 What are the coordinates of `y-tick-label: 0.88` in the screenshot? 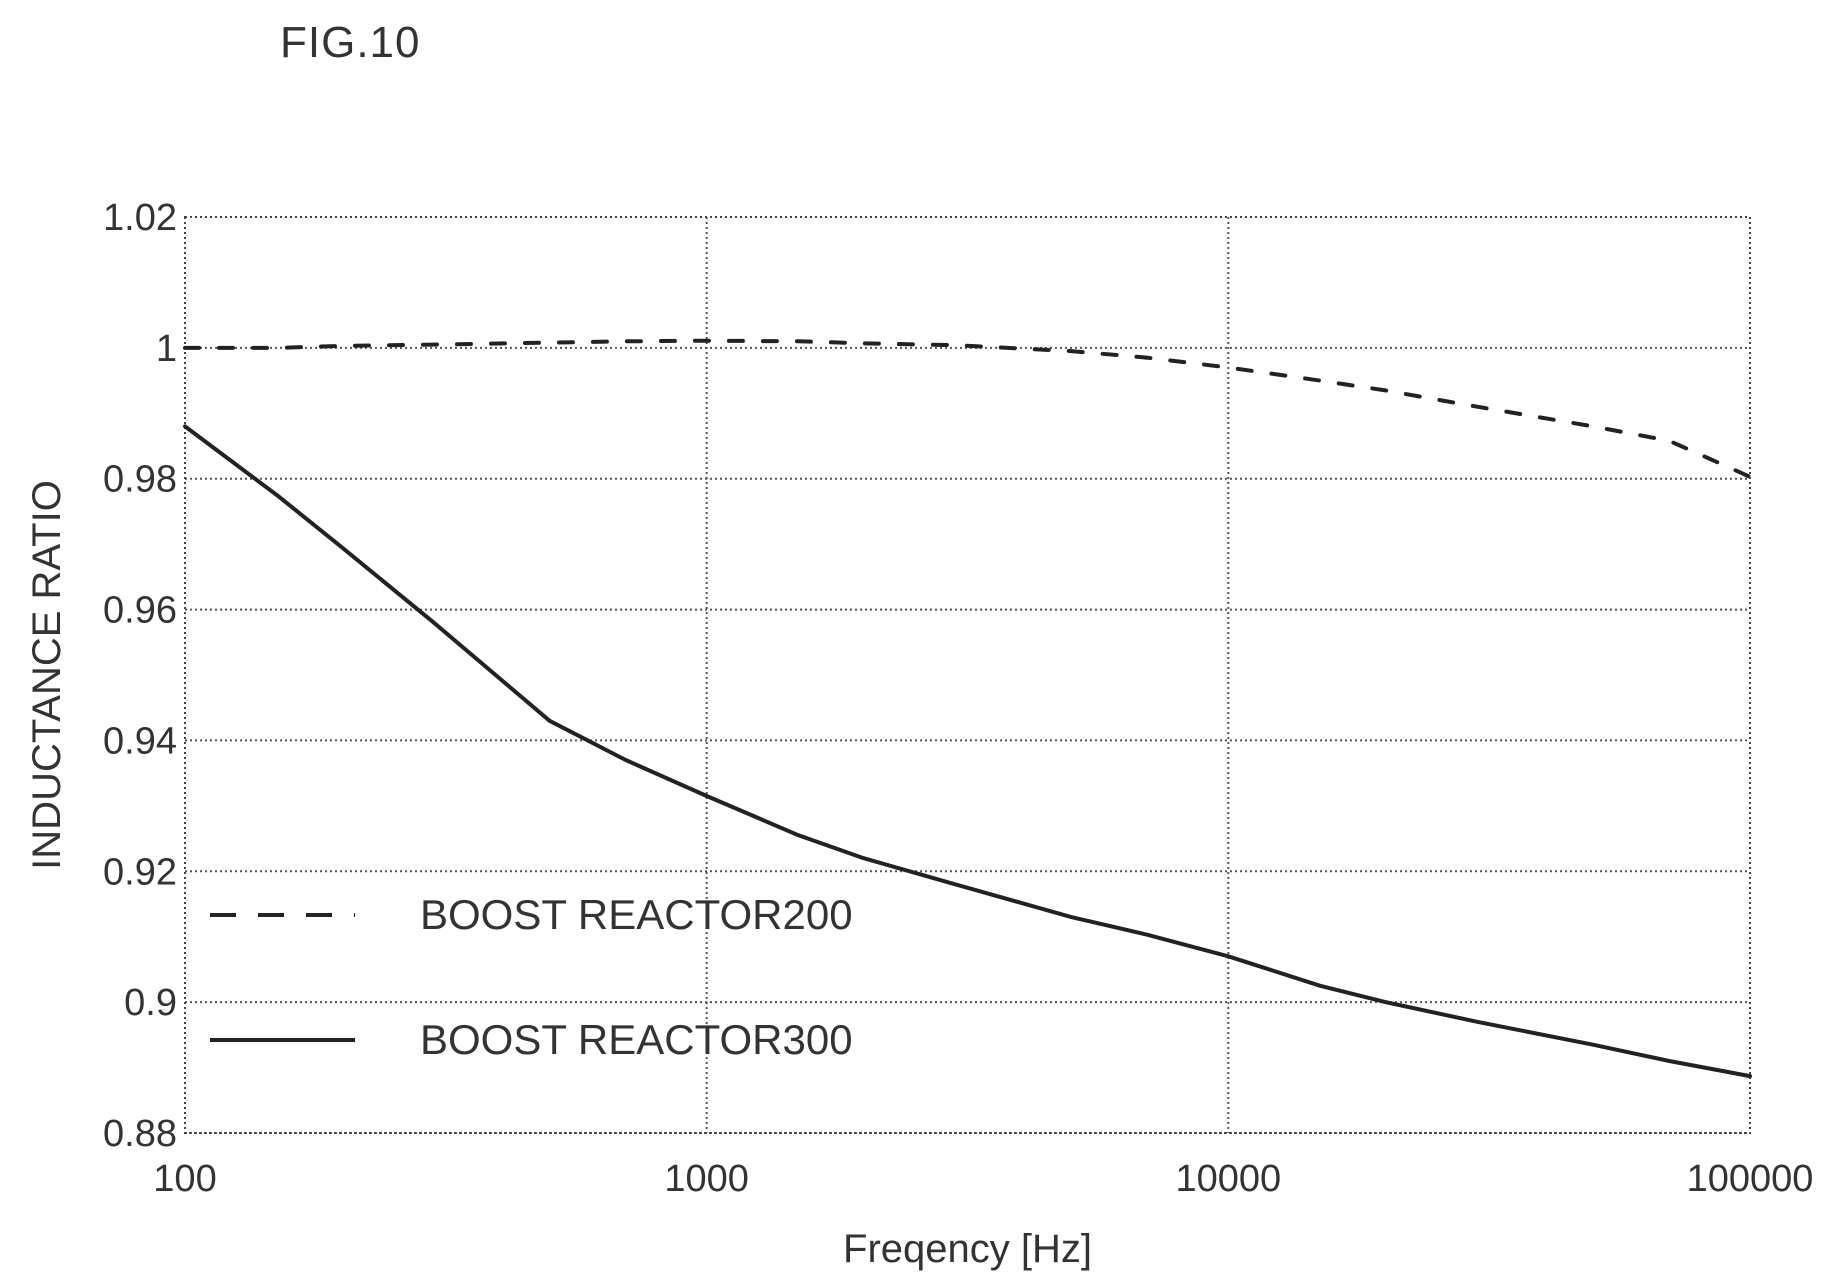 It's located at (140, 1134).